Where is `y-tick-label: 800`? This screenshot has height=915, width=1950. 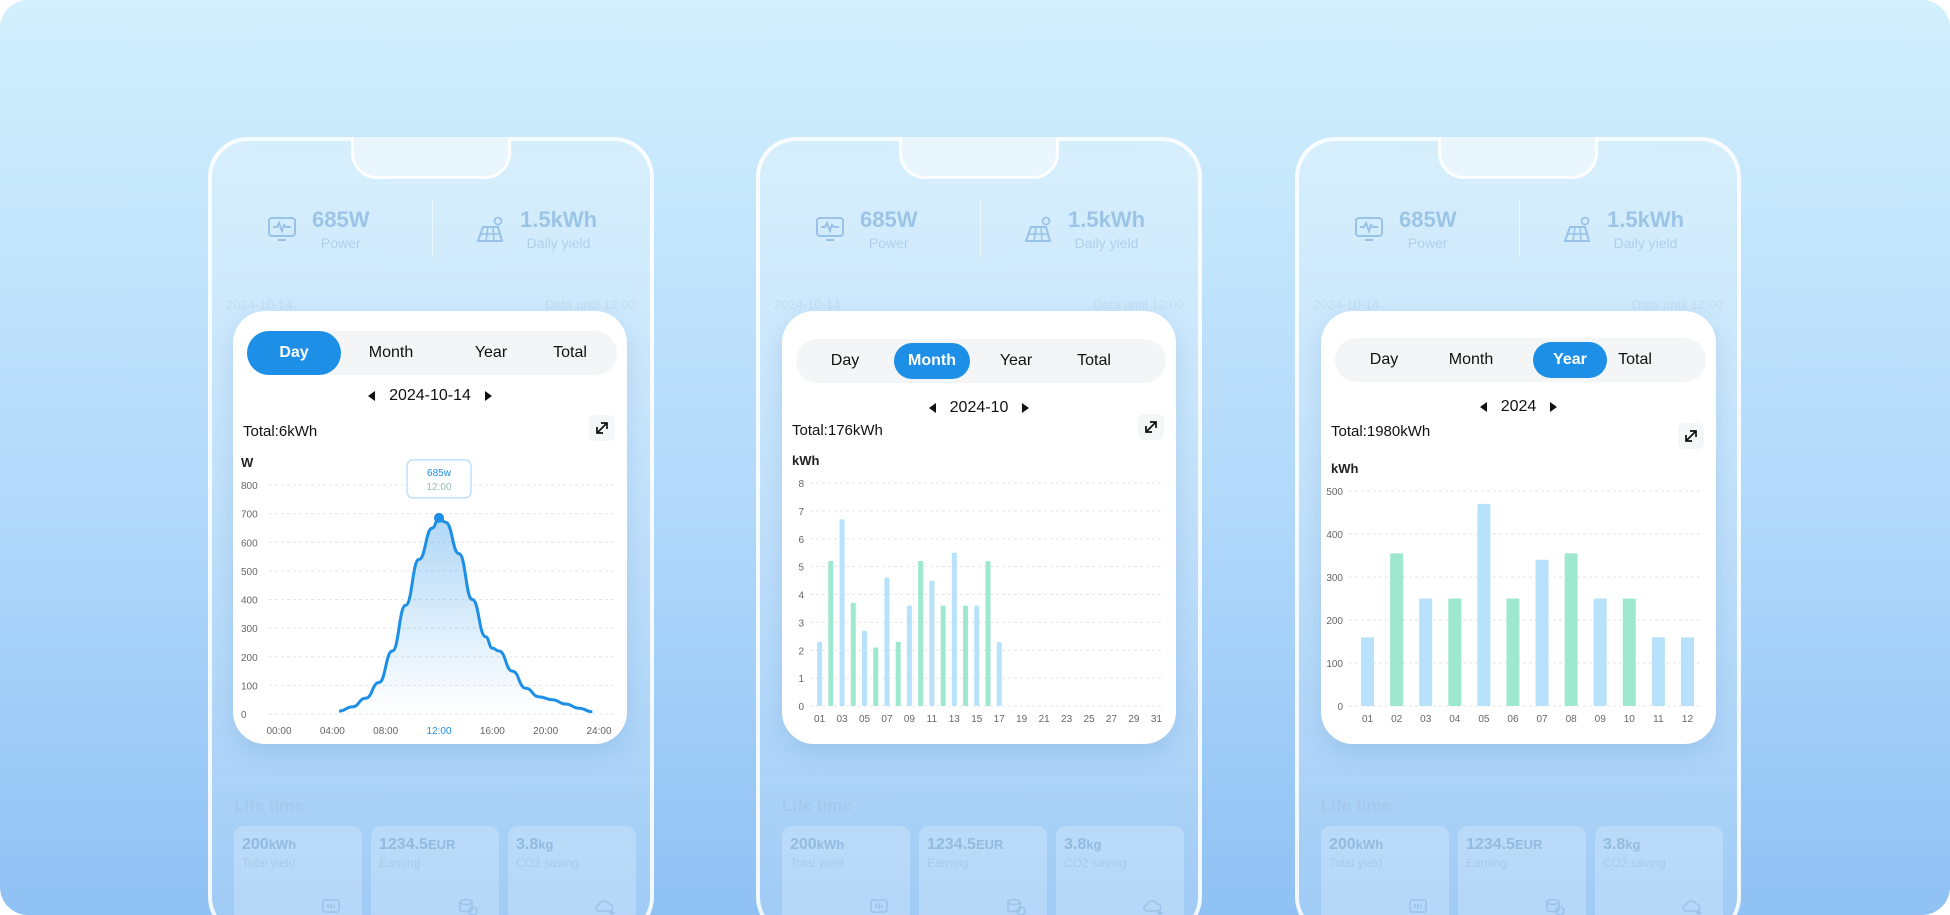 y-tick-label: 800 is located at coordinates (249, 486).